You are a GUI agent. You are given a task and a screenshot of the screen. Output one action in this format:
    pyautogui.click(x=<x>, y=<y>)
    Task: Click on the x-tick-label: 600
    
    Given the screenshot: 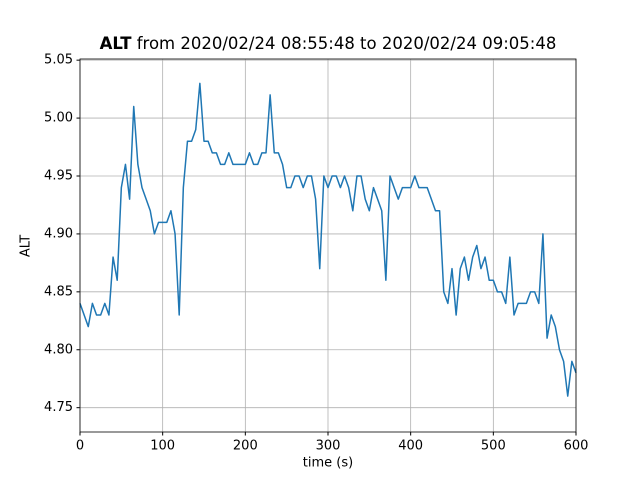 What is the action you would take?
    pyautogui.click(x=576, y=446)
    